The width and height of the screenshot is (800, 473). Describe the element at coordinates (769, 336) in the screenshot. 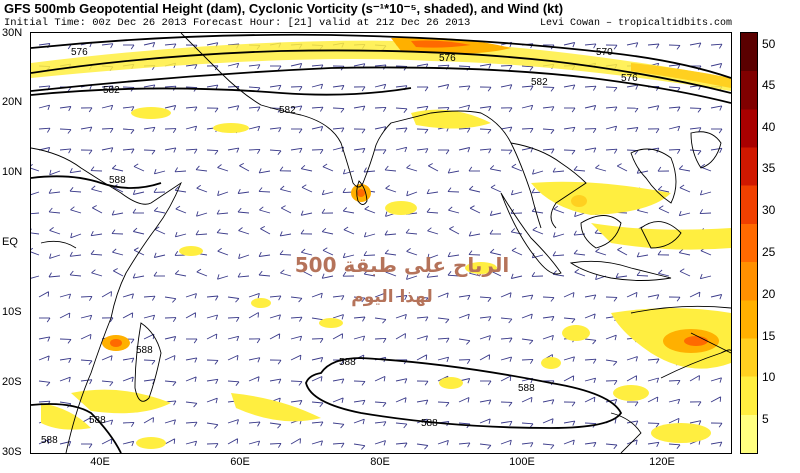

I see `colorbar-tick: 15` at that location.